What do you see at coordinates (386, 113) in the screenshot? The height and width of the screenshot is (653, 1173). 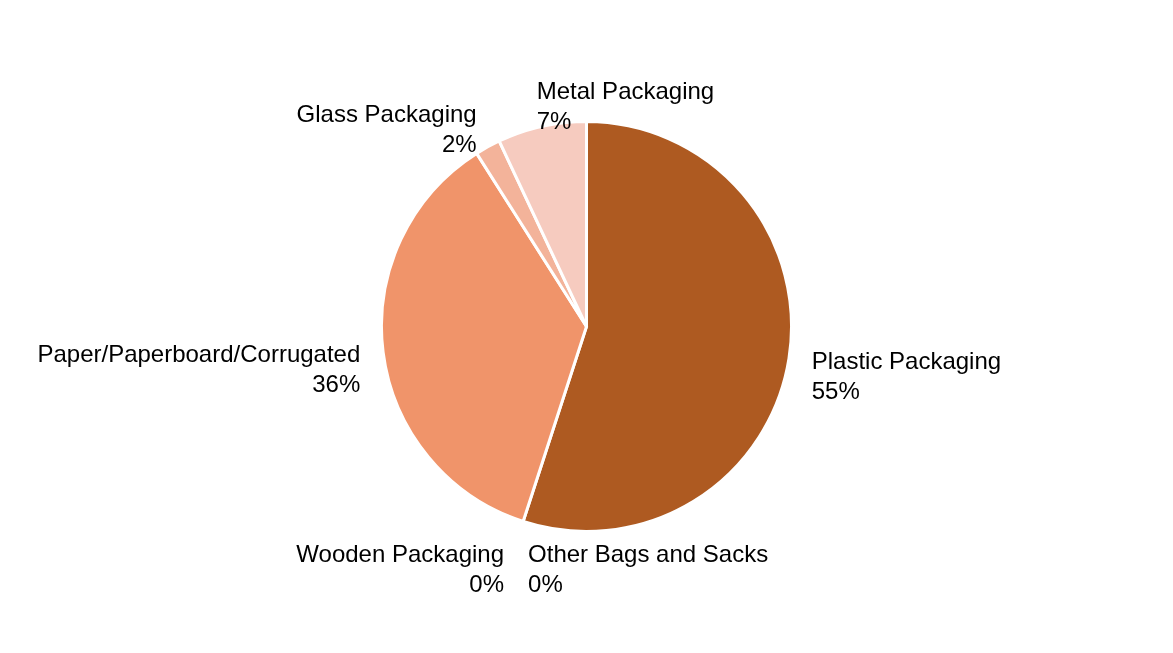 I see `slice-label: Glass Packaging` at bounding box center [386, 113].